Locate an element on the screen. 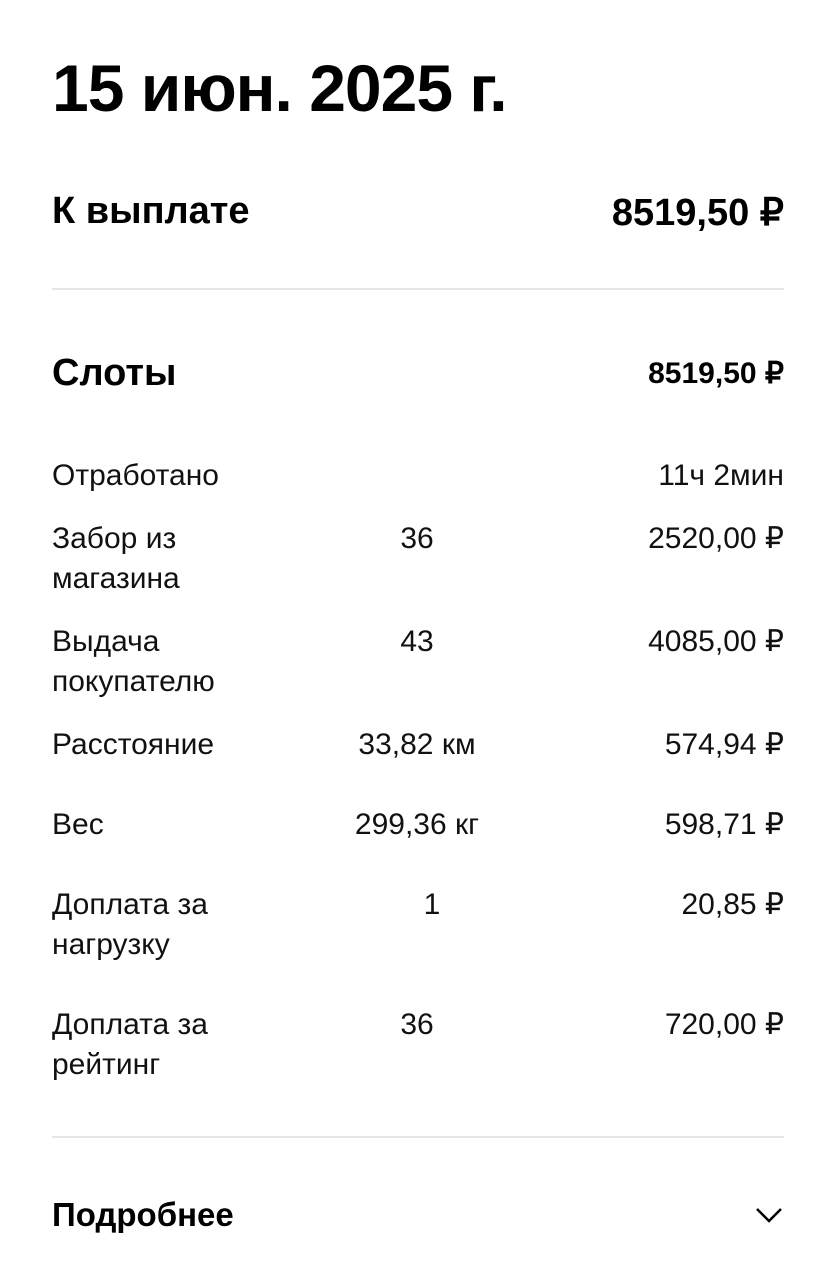 The image size is (836, 1280). item-label: Доплата за нагрузку is located at coordinates (130, 924).